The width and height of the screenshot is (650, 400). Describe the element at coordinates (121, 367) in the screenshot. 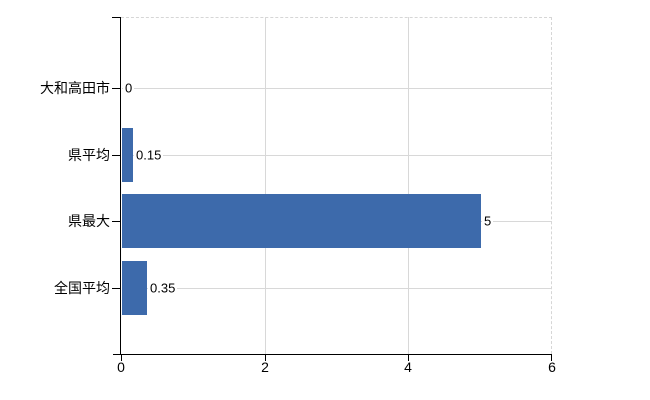

I see `x-tick-label: 0` at that location.